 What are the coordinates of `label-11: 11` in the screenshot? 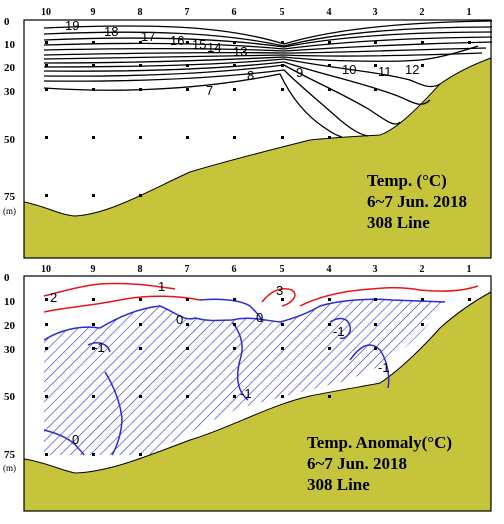 It's located at (385, 71).